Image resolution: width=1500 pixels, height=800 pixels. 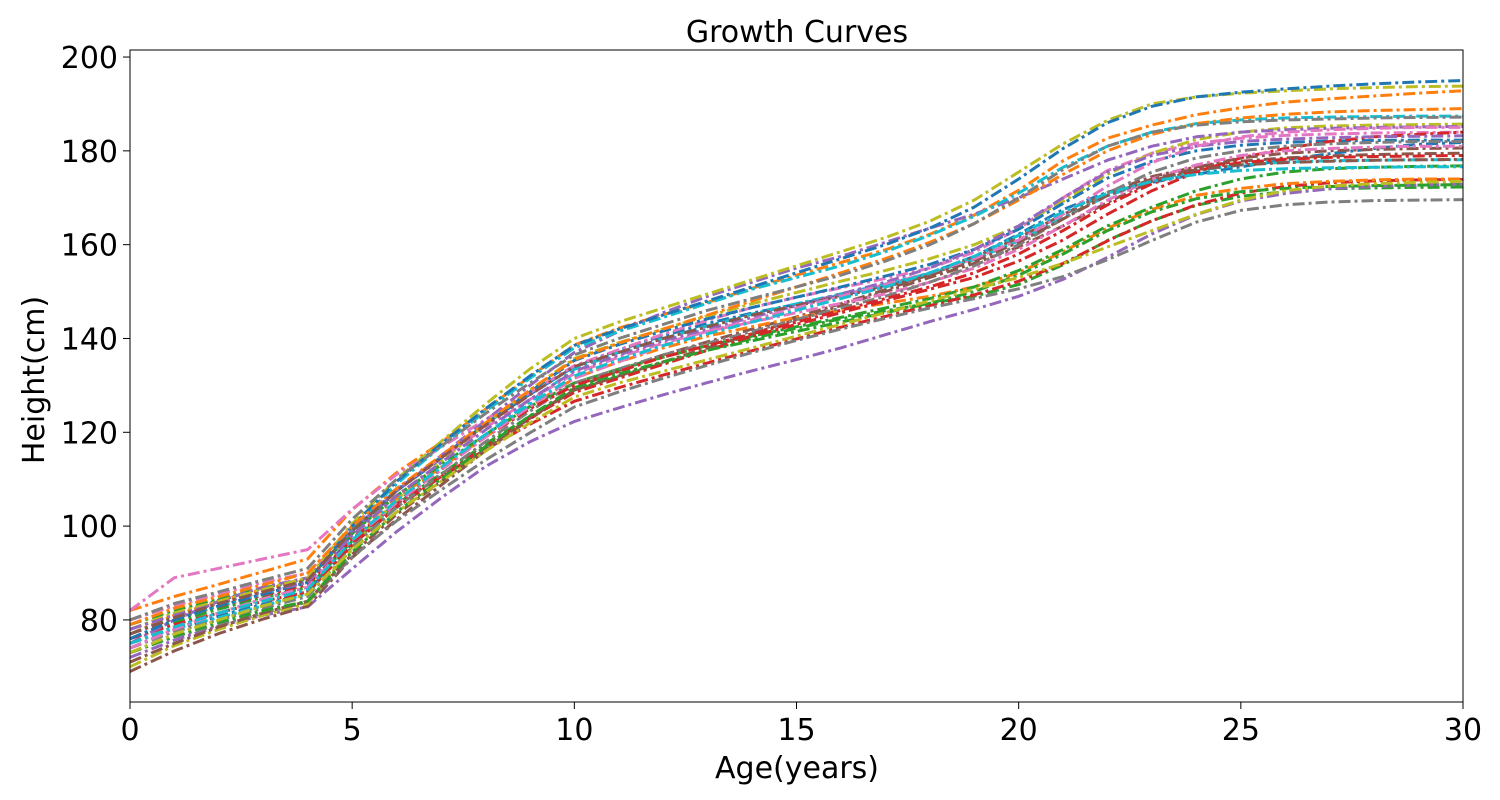 I want to click on x-tick-label: 5, so click(x=352, y=730).